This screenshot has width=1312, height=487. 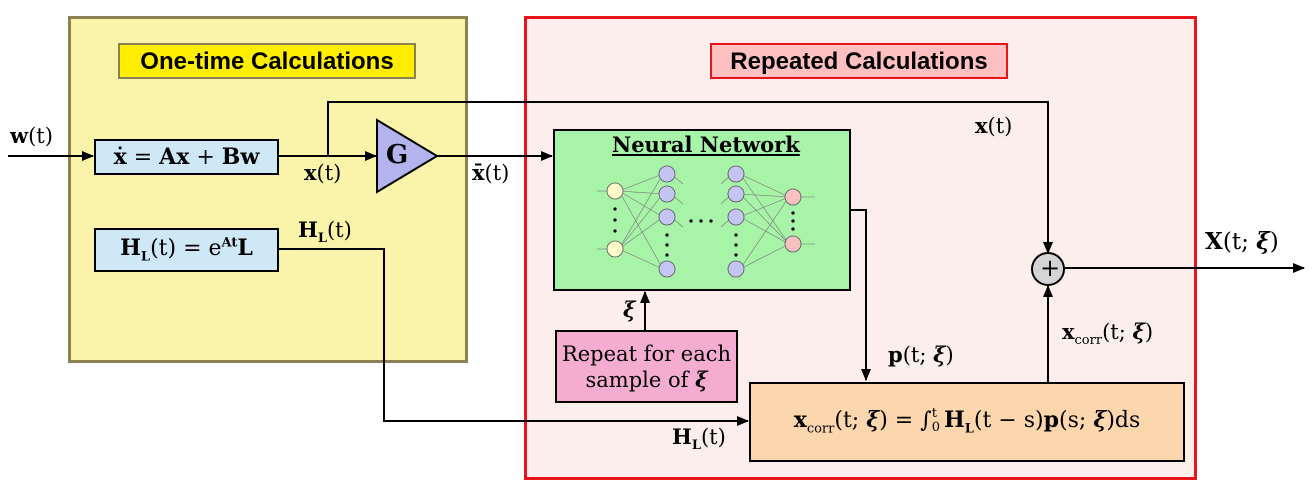 I want to click on signal-w-label: w(t), so click(x=31, y=136).